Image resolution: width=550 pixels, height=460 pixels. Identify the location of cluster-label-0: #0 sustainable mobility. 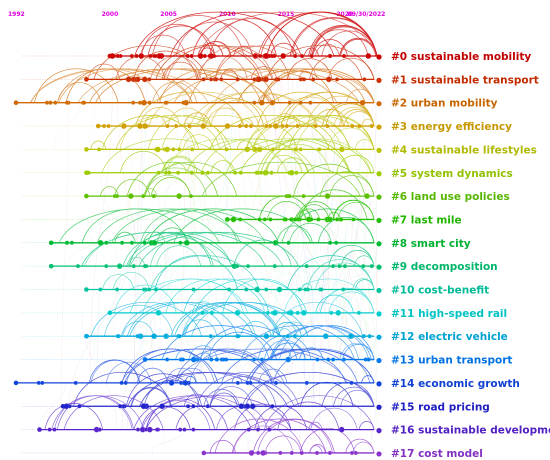
(461, 57).